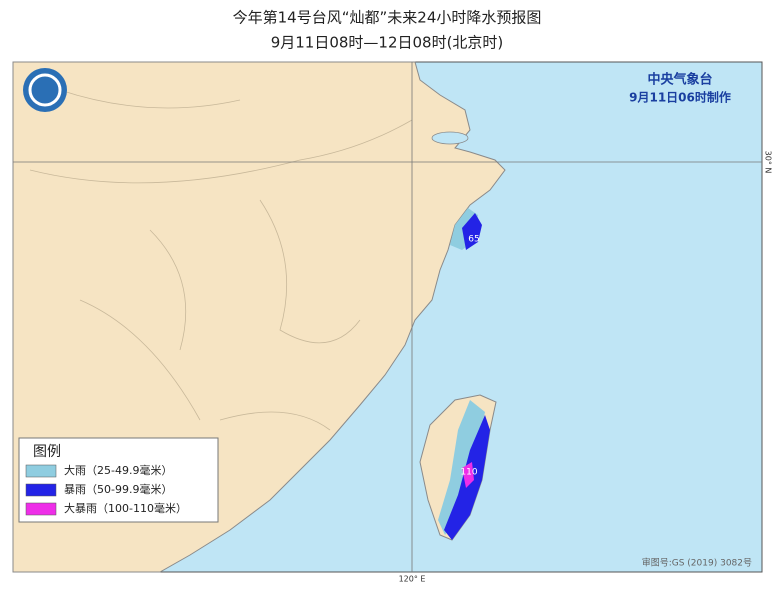 This screenshot has height=610, width=775. What do you see at coordinates (45, 90) in the screenshot?
I see `logo-mark` at bounding box center [45, 90].